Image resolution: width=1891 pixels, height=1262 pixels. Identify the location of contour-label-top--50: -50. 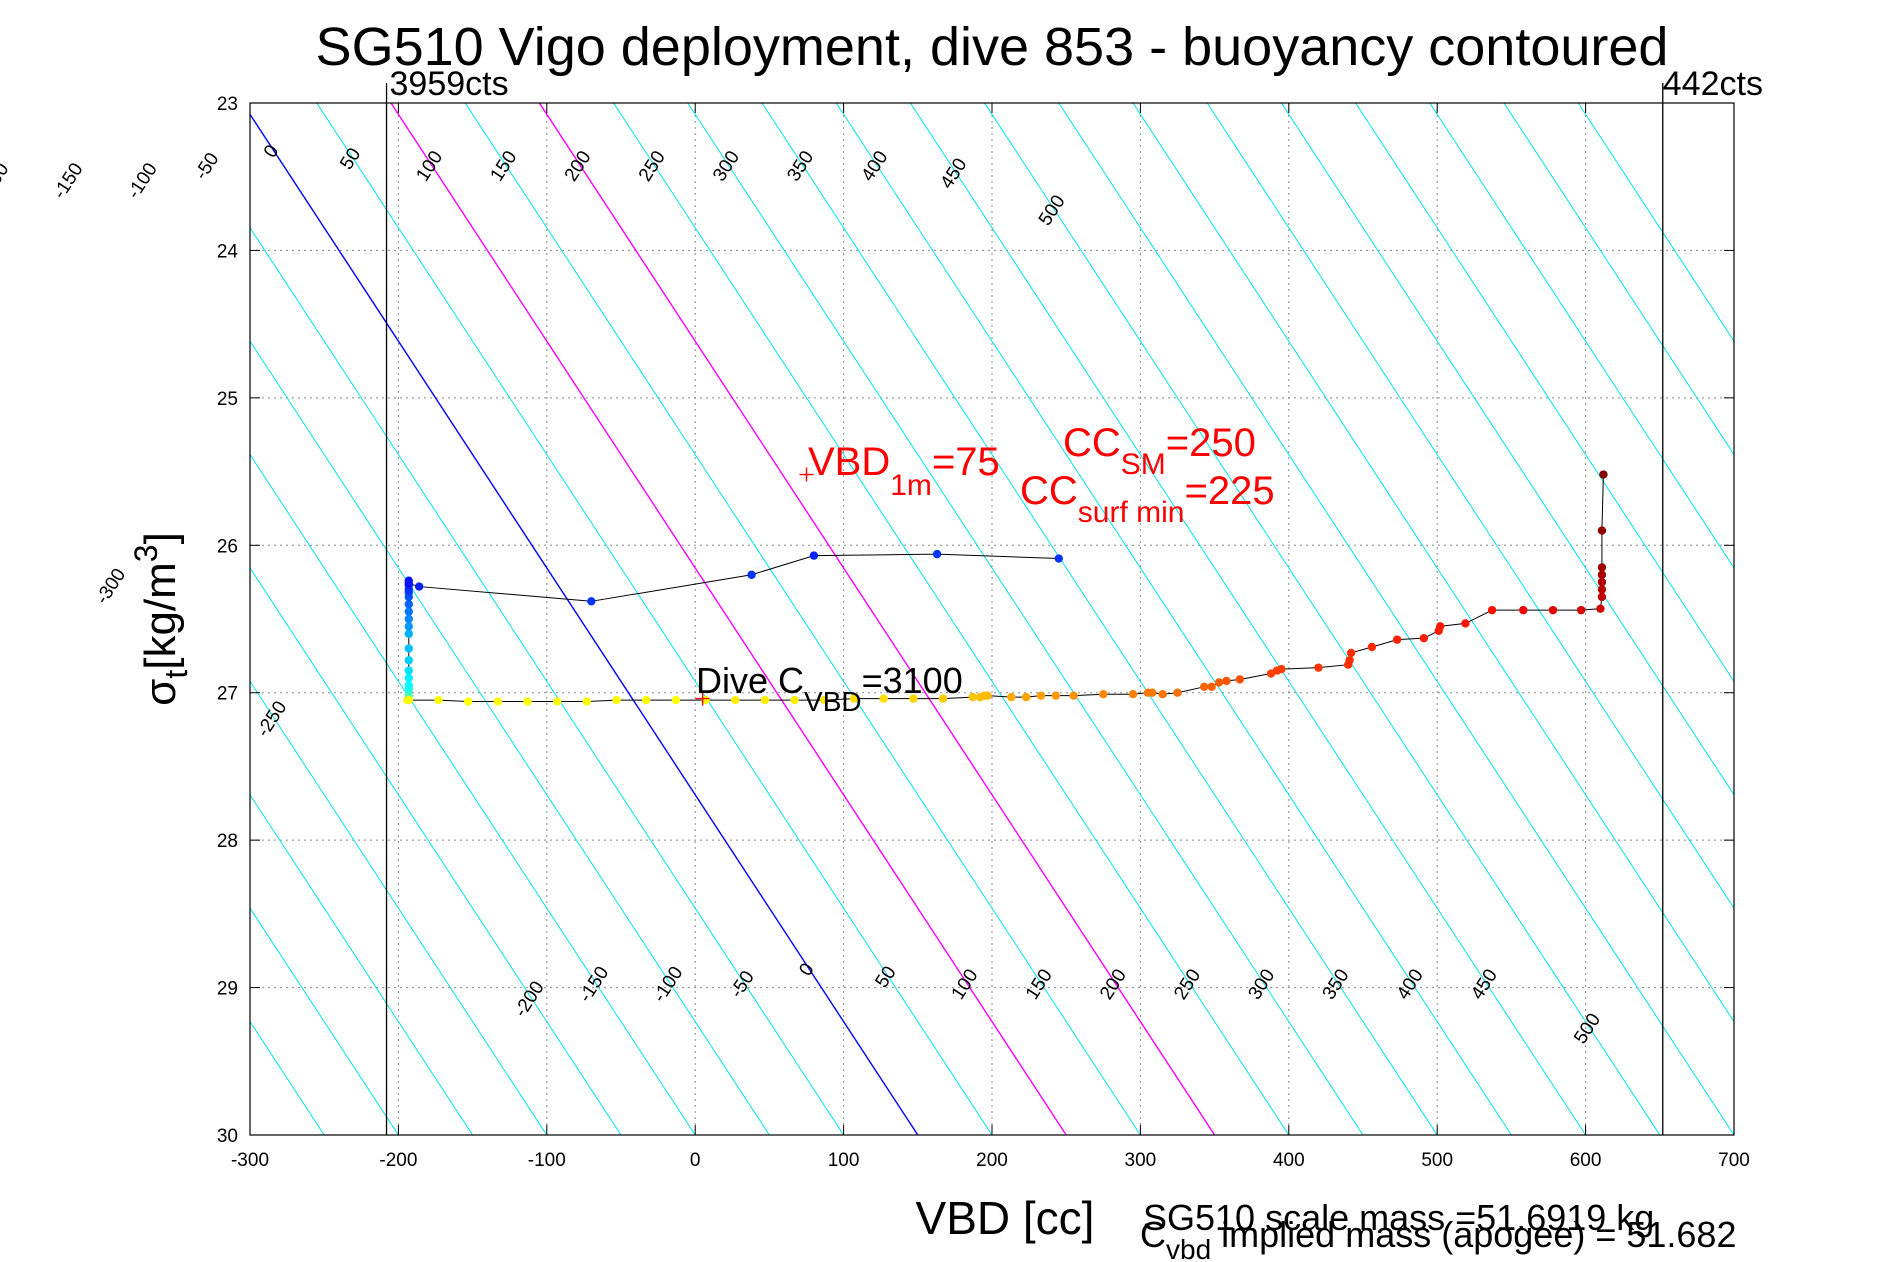
(207, 166).